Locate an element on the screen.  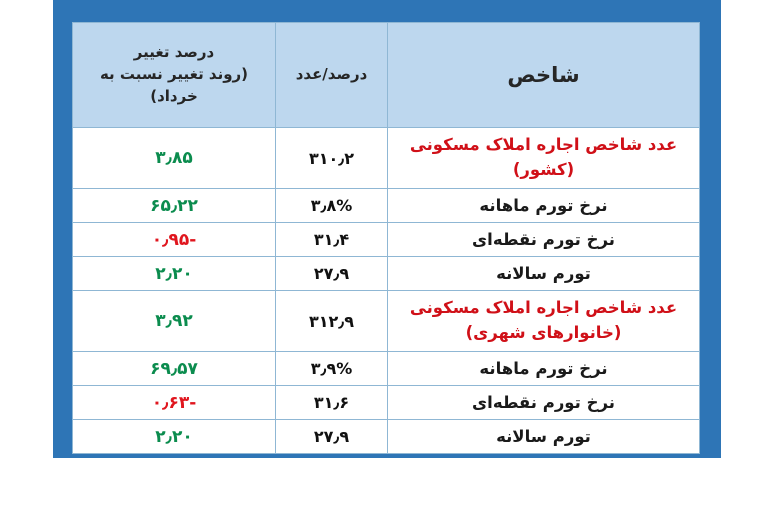
table-row: نرخ تورم ماهانه ۳٫۹% ۶۹٫۵۷ is located at coordinates (386, 368).